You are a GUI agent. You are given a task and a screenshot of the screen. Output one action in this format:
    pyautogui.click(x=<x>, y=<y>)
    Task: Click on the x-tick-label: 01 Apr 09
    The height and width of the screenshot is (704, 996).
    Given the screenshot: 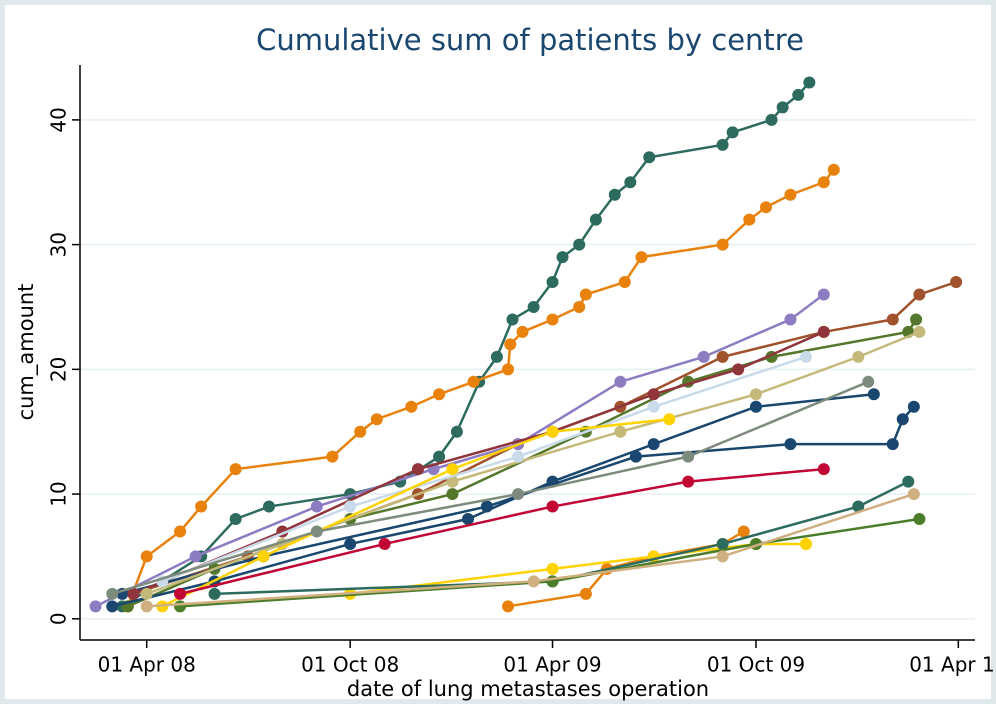 What is the action you would take?
    pyautogui.click(x=552, y=665)
    